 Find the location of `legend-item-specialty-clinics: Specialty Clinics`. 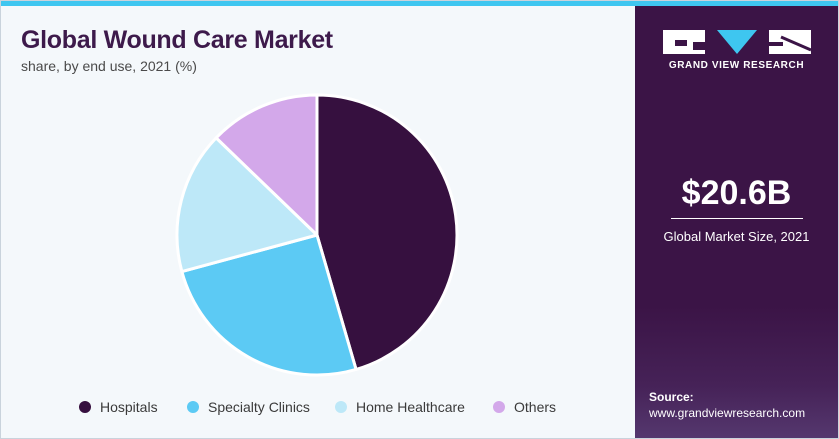

legend-item-specialty-clinics: Specialty Clinics is located at coordinates (248, 407).